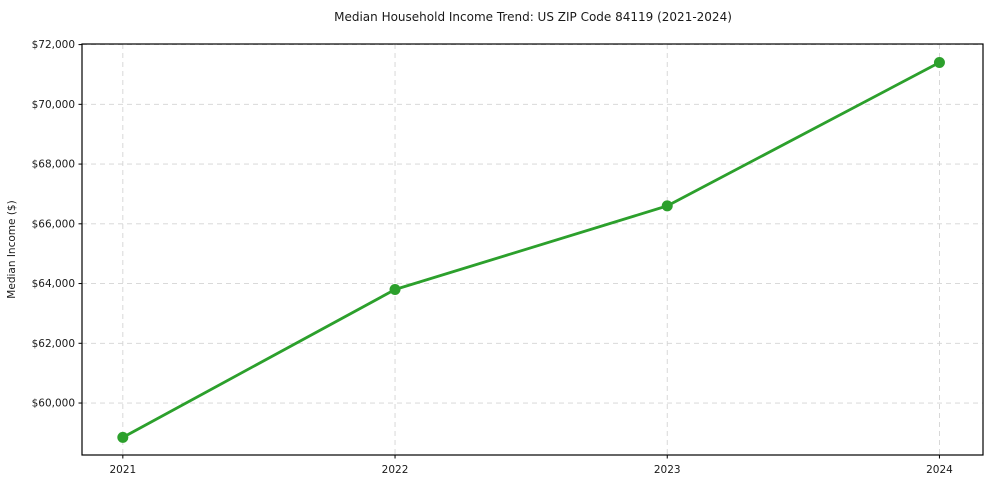 The image size is (989, 494). I want to click on data-point-2022, so click(395, 290).